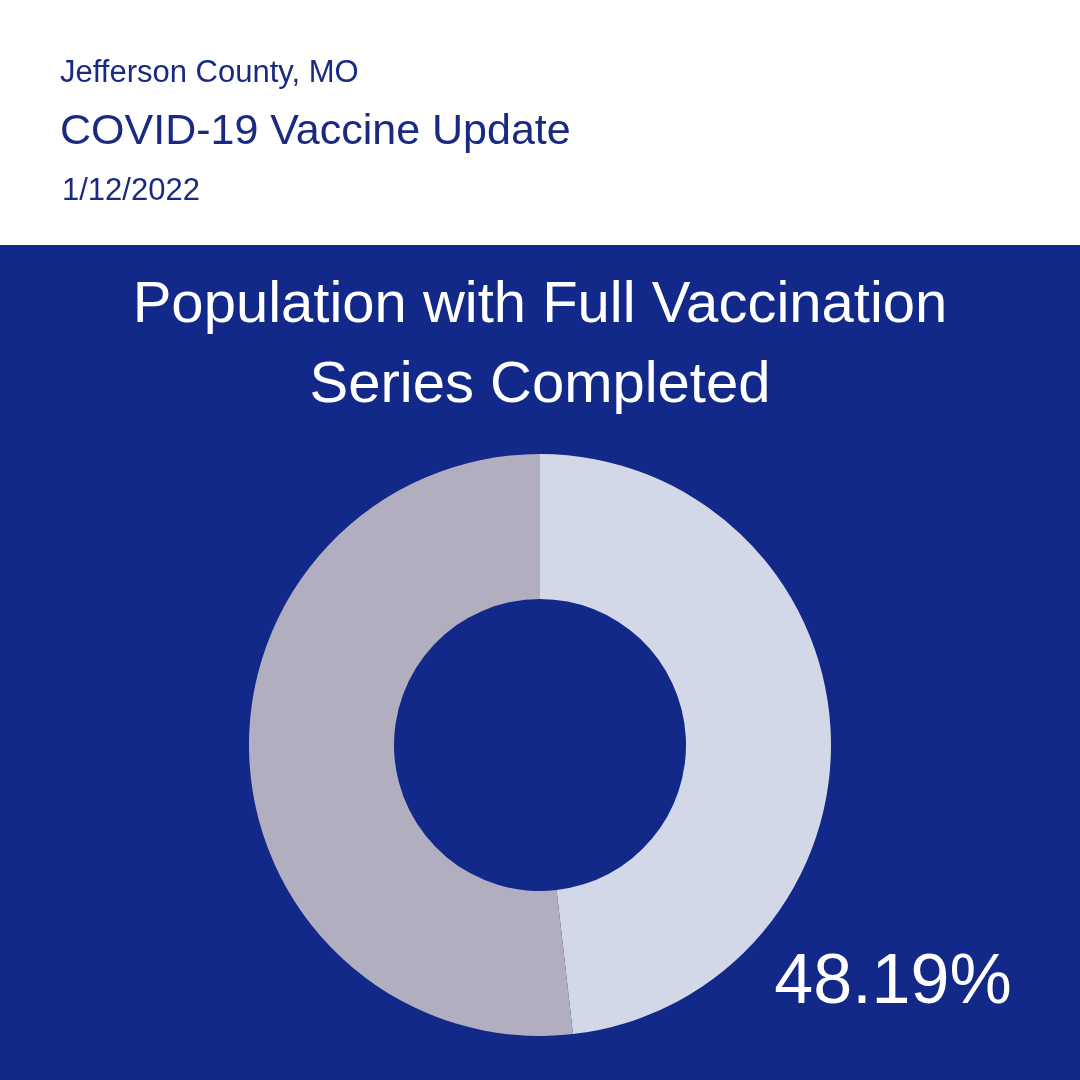 Image resolution: width=1080 pixels, height=1080 pixels. Describe the element at coordinates (315, 129) in the screenshot. I see `chart-subtitle: COVID-19 Vaccine Update` at that location.